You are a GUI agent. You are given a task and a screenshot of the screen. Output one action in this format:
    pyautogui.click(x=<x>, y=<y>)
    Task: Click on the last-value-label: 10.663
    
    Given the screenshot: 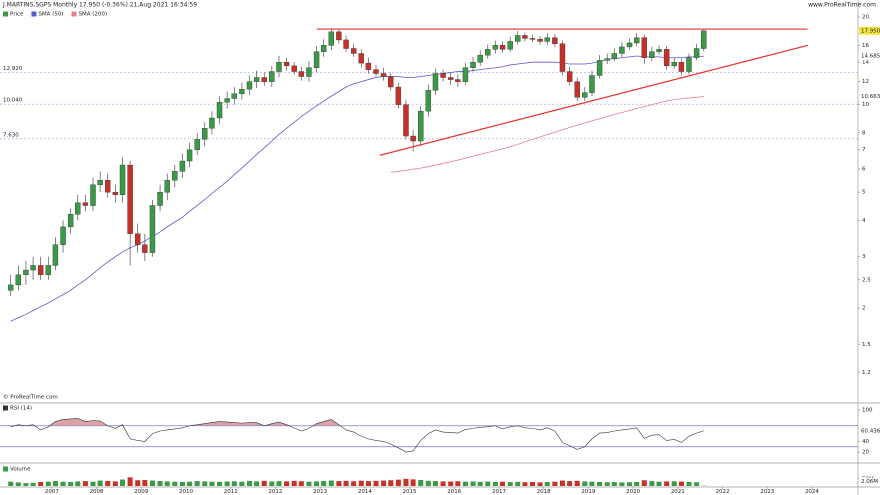 What is the action you would take?
    pyautogui.click(x=870, y=97)
    